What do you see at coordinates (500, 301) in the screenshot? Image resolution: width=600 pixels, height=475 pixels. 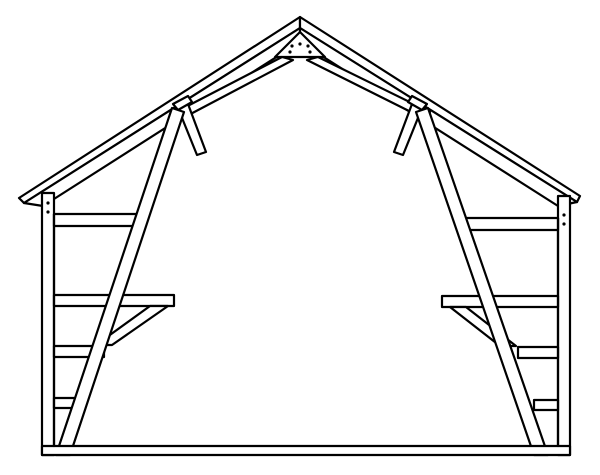 I see `right-loft-beam` at bounding box center [500, 301].